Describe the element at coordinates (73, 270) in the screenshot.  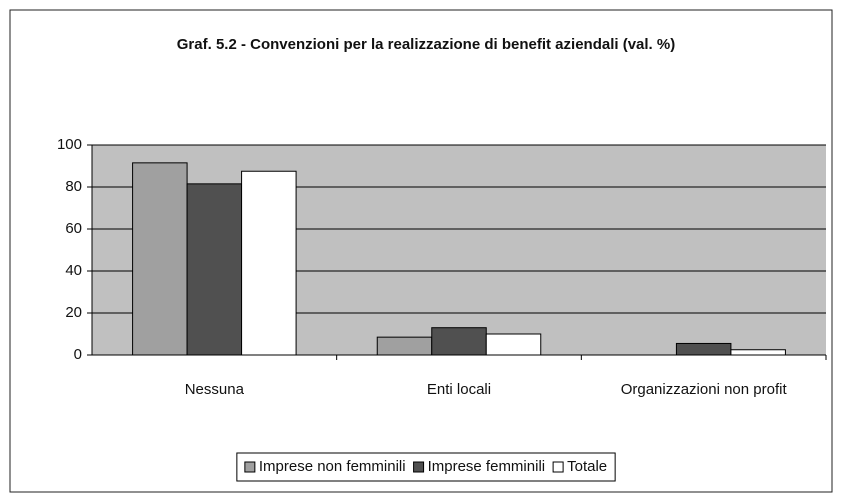
I see `y-tick-label: 40` at that location.